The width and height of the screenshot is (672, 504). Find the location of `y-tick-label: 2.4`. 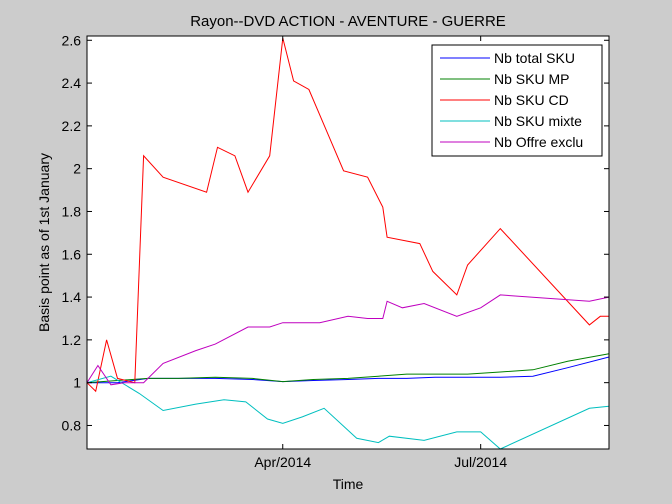

y-tick-label: 2.4 is located at coordinates (72, 83).